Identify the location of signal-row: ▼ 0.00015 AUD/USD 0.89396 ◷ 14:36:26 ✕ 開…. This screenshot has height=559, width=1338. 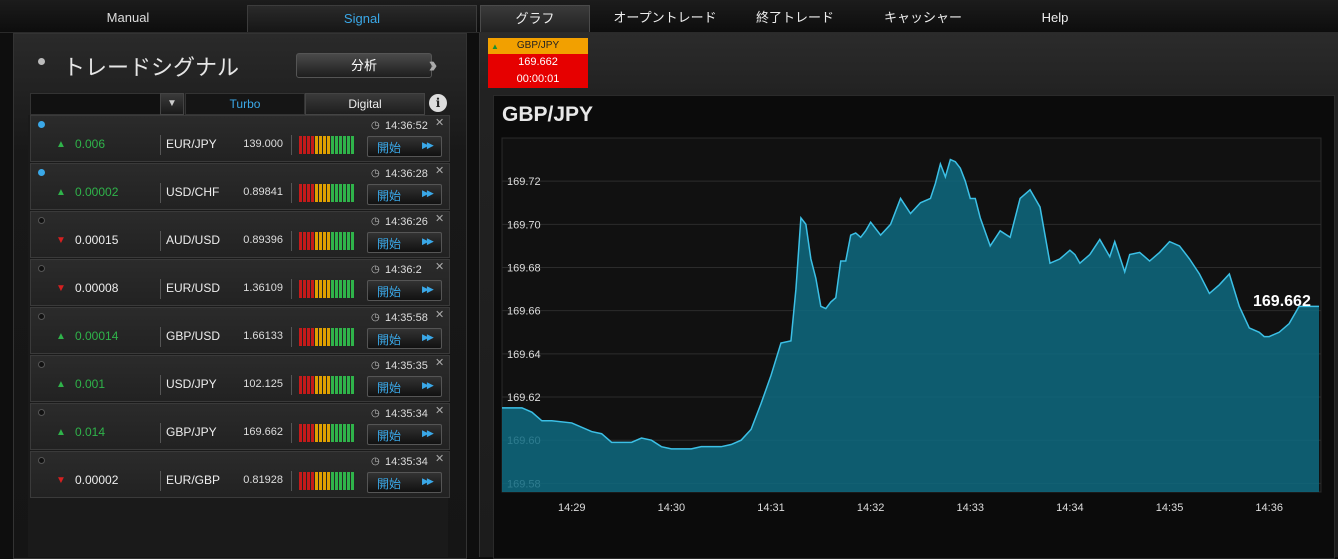
(240, 234).